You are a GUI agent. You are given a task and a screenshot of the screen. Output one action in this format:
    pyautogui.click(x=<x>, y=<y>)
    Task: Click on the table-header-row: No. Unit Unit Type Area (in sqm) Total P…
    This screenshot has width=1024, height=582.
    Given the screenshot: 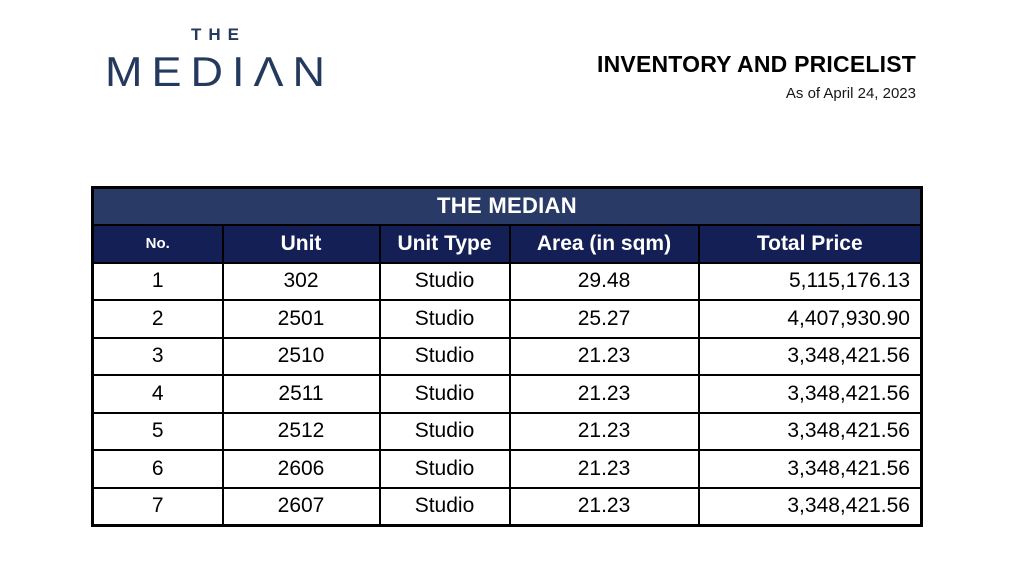 What is the action you would take?
    pyautogui.click(x=507, y=243)
    